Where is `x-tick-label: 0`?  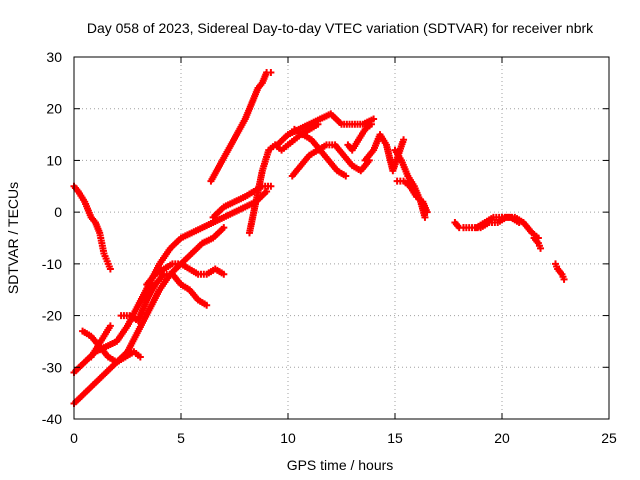 x-tick-label: 0 is located at coordinates (74, 438).